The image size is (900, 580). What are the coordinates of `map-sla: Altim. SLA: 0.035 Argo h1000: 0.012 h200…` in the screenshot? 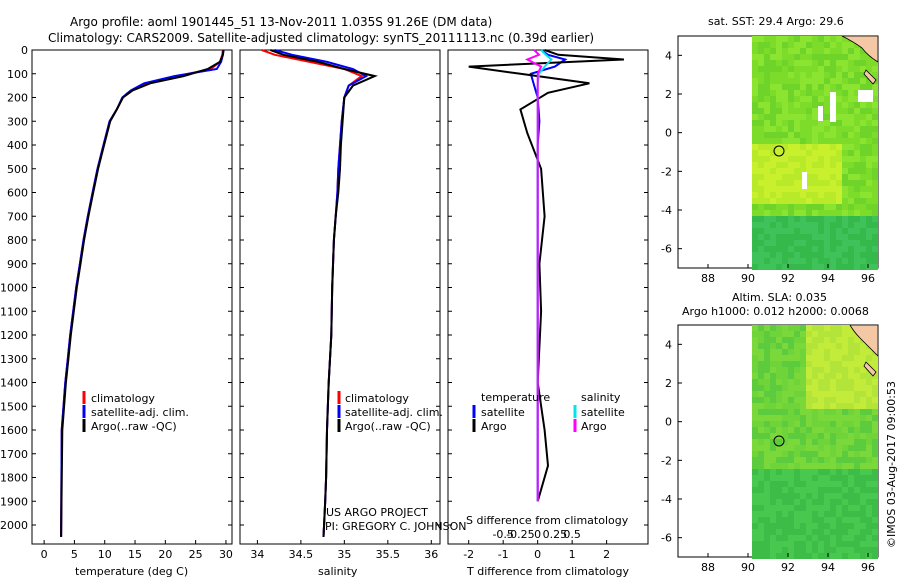 It's located at (770, 432).